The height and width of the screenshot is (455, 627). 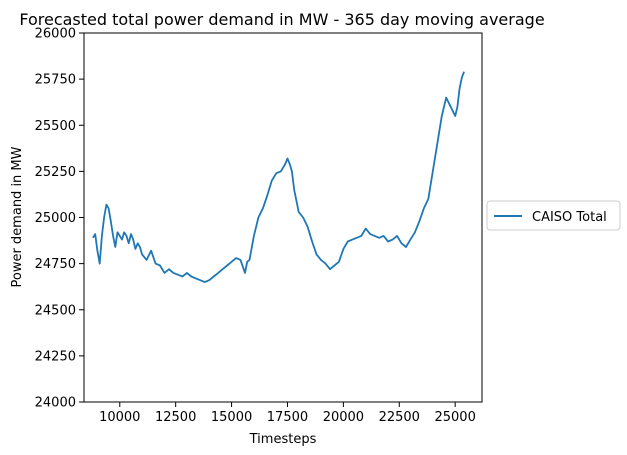 I want to click on y-tick-label: 25000, so click(x=55, y=218).